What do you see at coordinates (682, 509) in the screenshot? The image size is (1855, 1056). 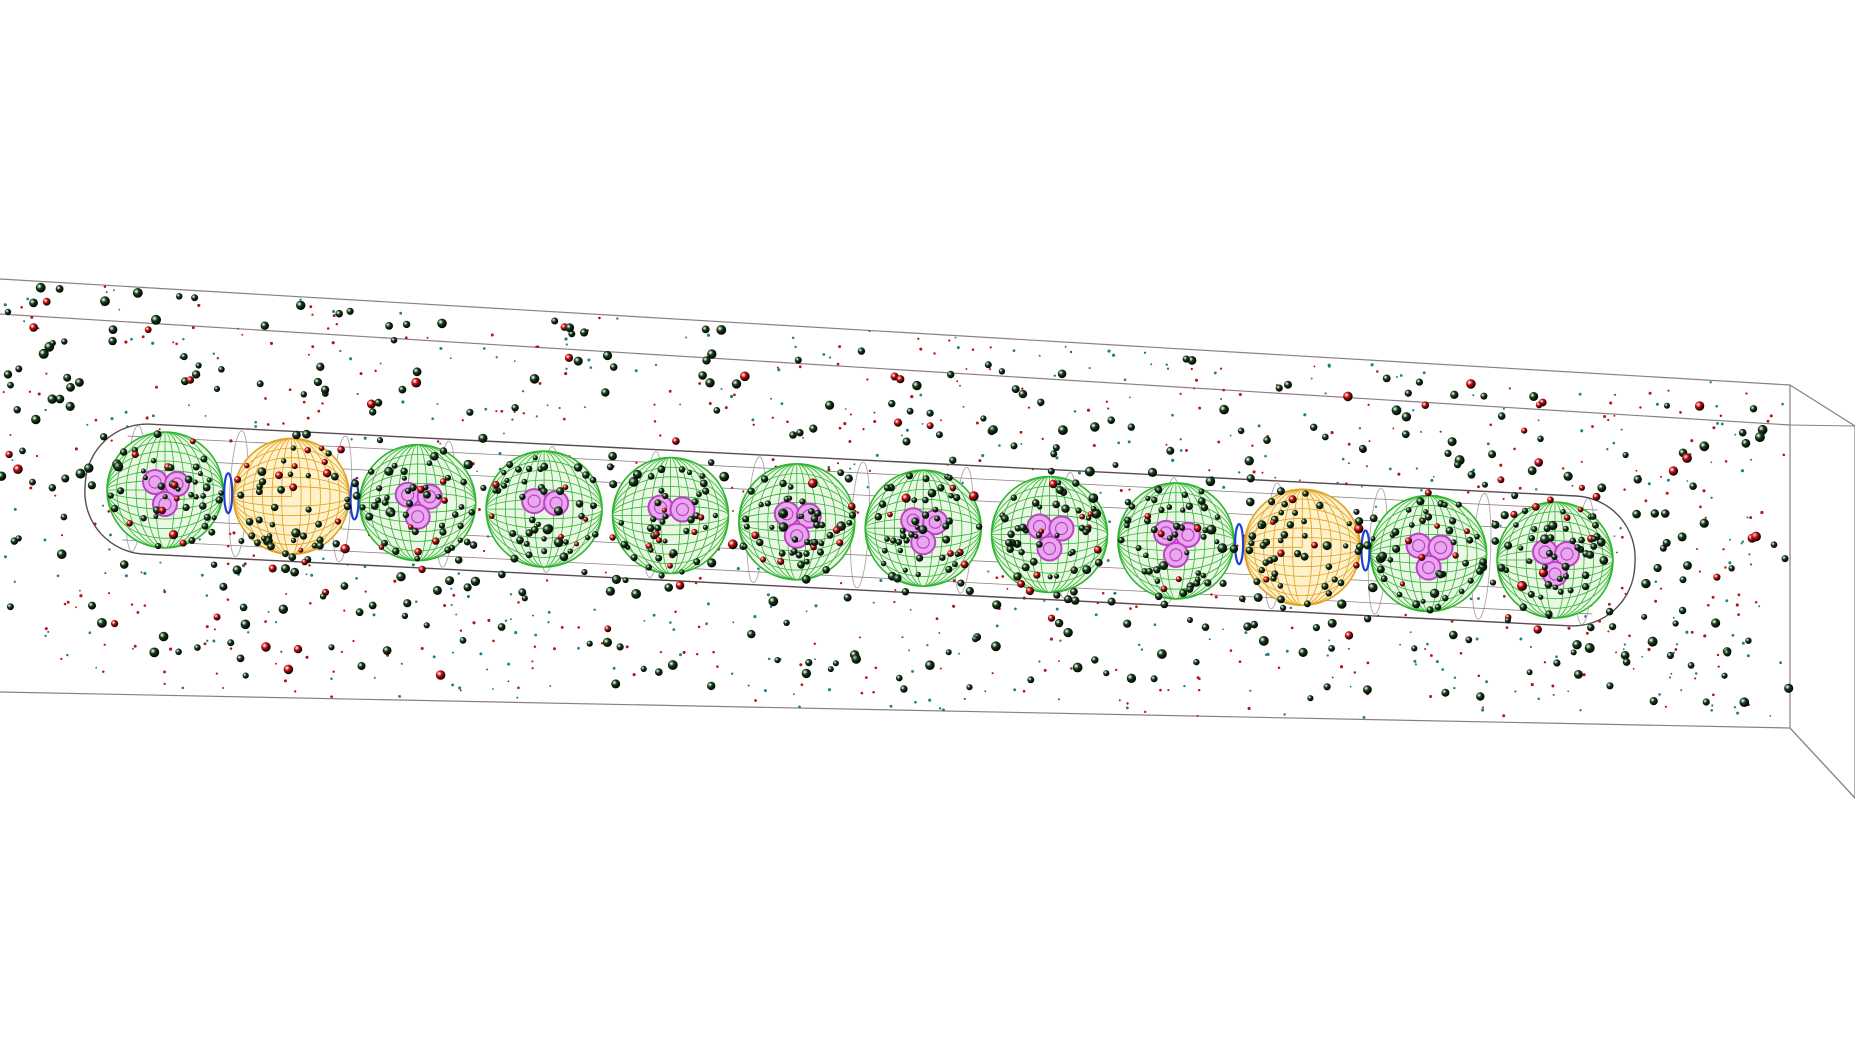 I see `nucleus` at bounding box center [682, 509].